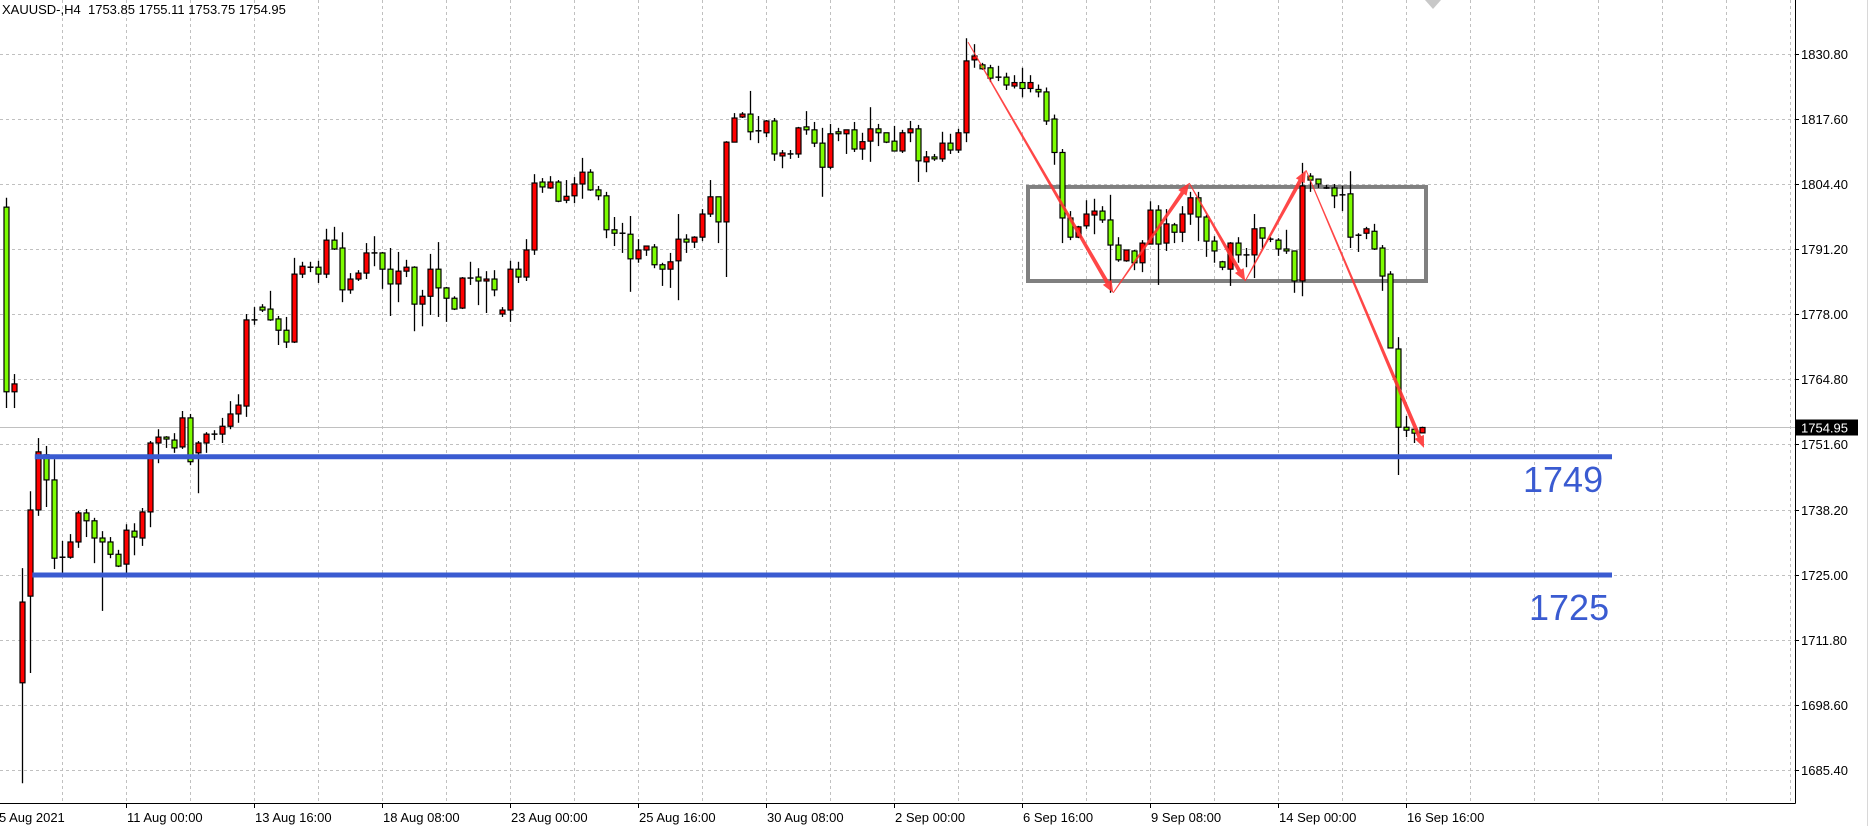  What do you see at coordinates (1824, 119) in the screenshot?
I see `price-tick-label: 1817.60` at bounding box center [1824, 119].